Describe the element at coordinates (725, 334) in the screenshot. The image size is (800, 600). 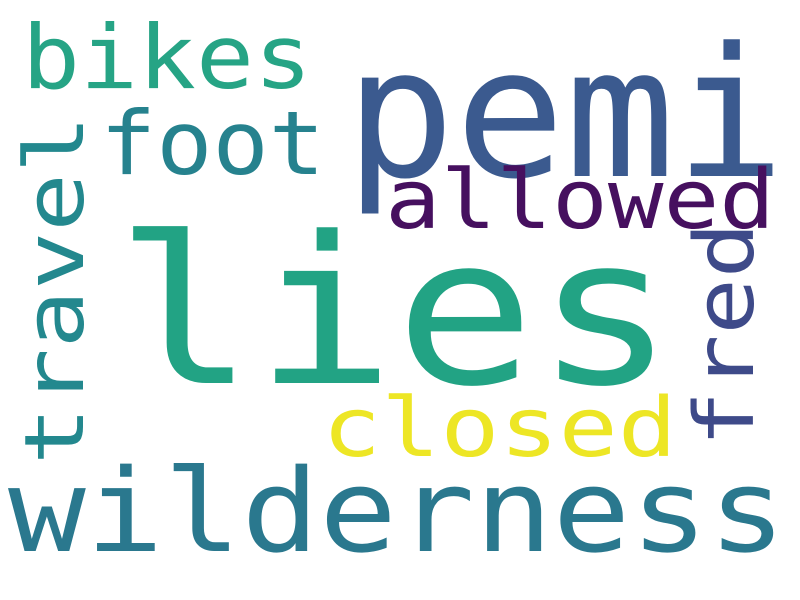
I see `word-fred: fred` at that location.